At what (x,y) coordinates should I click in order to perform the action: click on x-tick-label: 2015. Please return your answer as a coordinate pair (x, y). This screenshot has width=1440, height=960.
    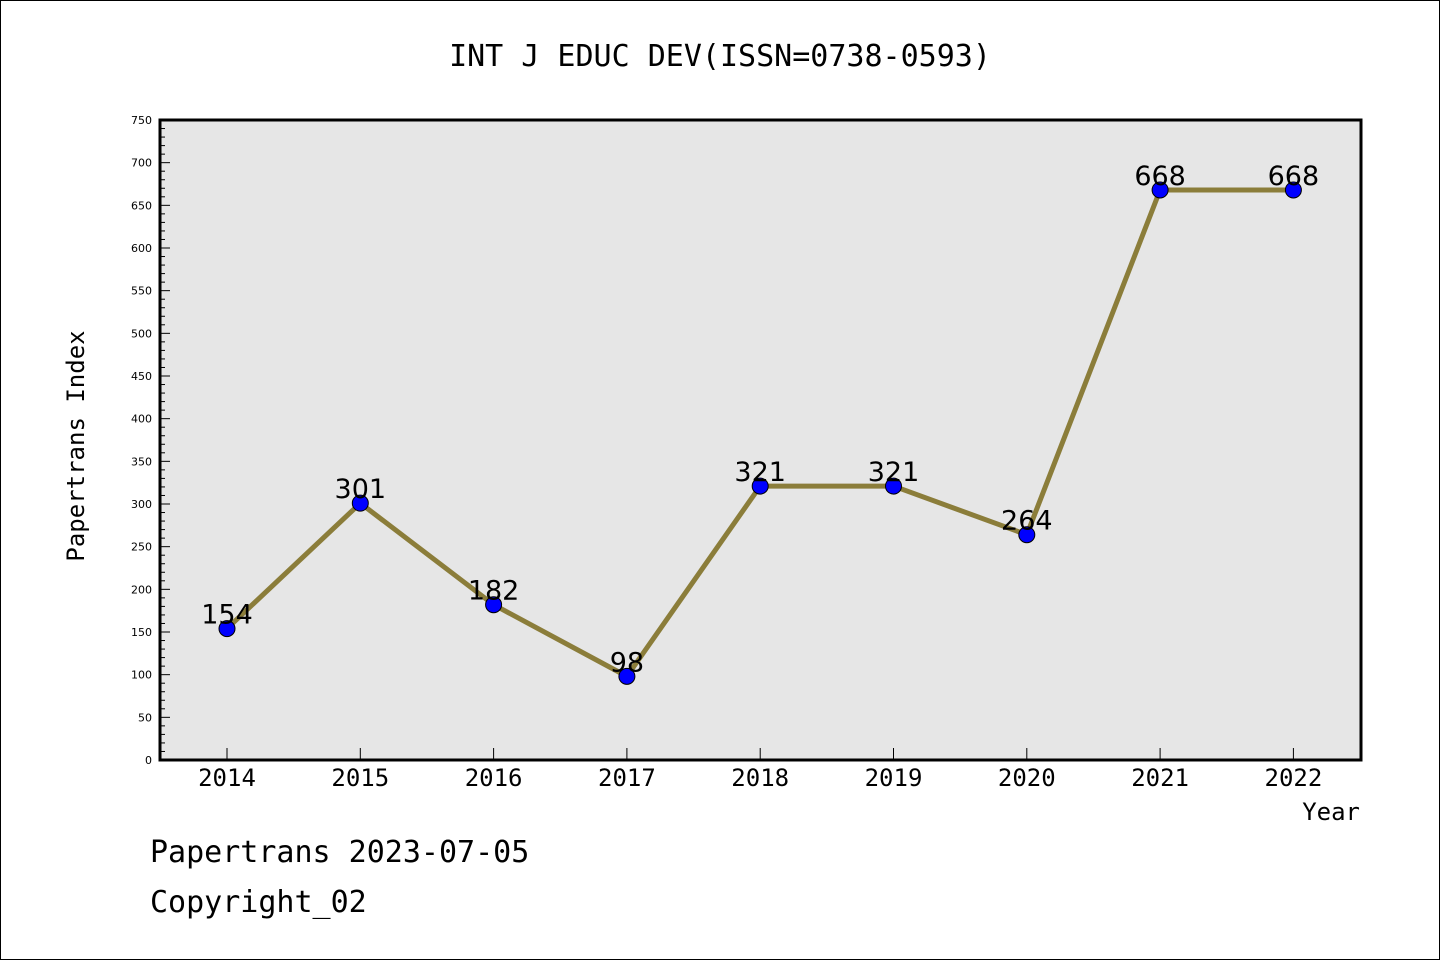
    Looking at the image, I should click on (360, 778).